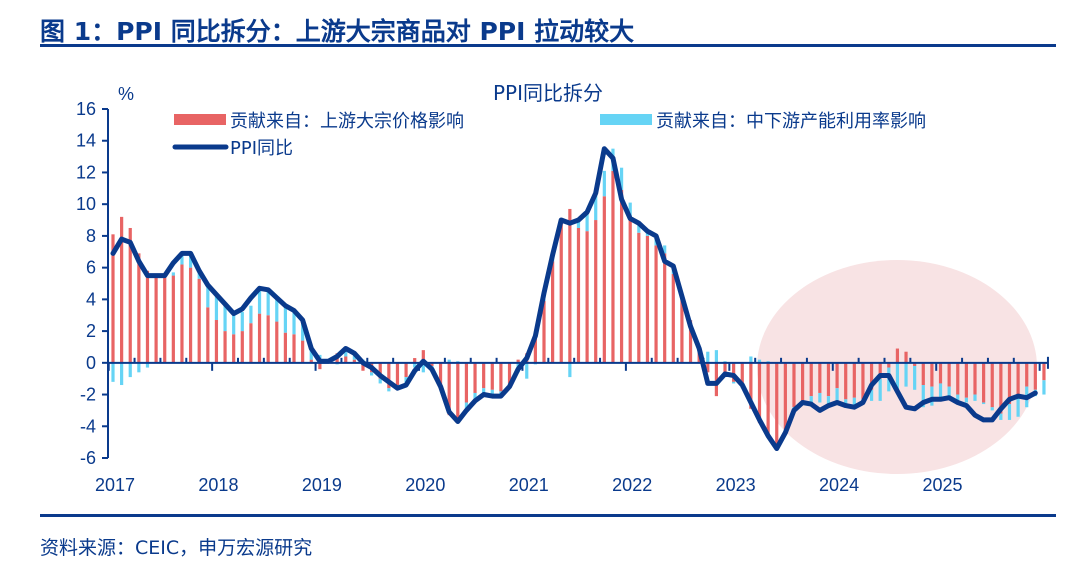 The image size is (1080, 575). I want to click on y-tick-label: 6, so click(91, 268).